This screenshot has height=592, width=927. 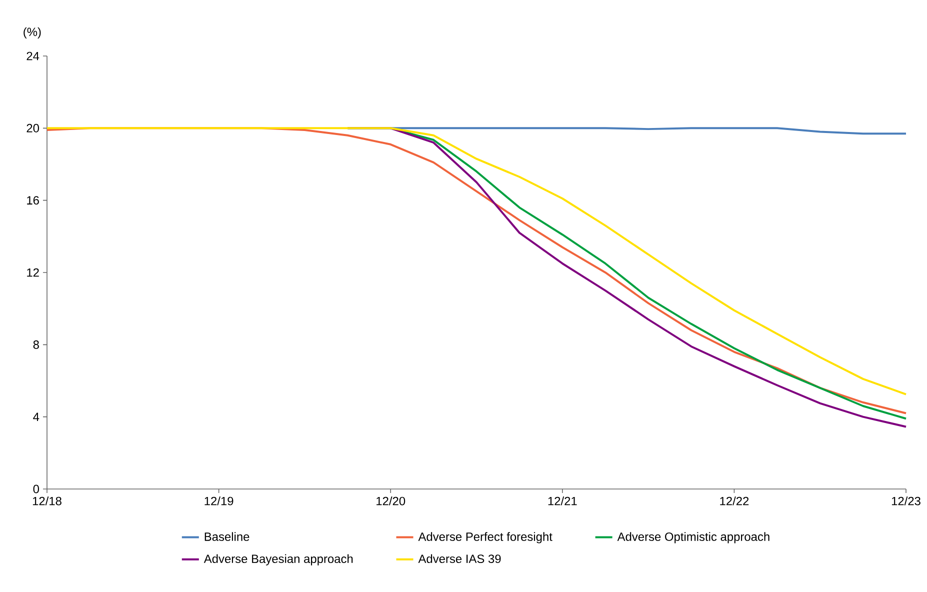 What do you see at coordinates (33, 200) in the screenshot?
I see `y-tick-label: 16` at bounding box center [33, 200].